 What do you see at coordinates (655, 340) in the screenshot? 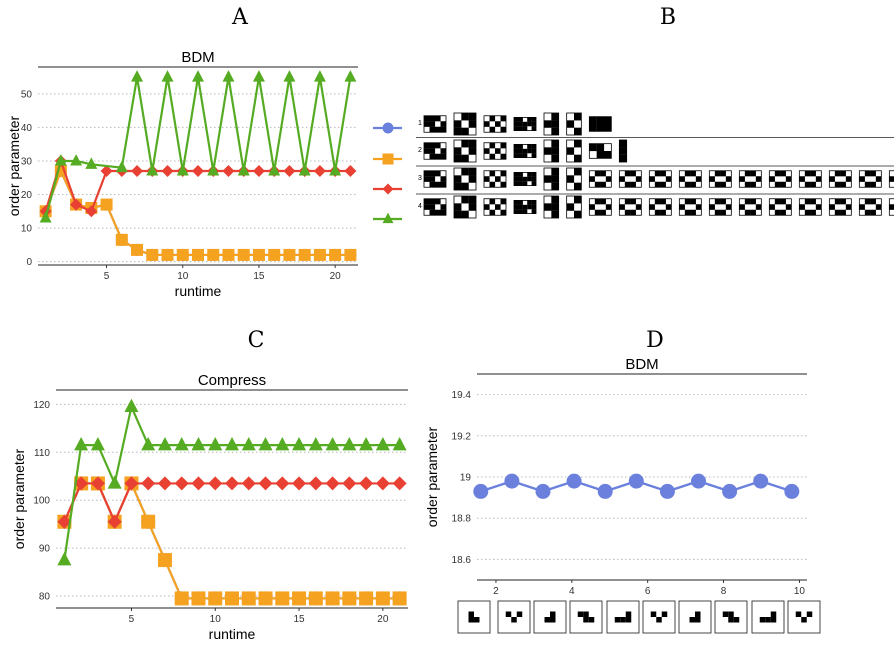
I see `panel-label-d: D` at bounding box center [655, 340].